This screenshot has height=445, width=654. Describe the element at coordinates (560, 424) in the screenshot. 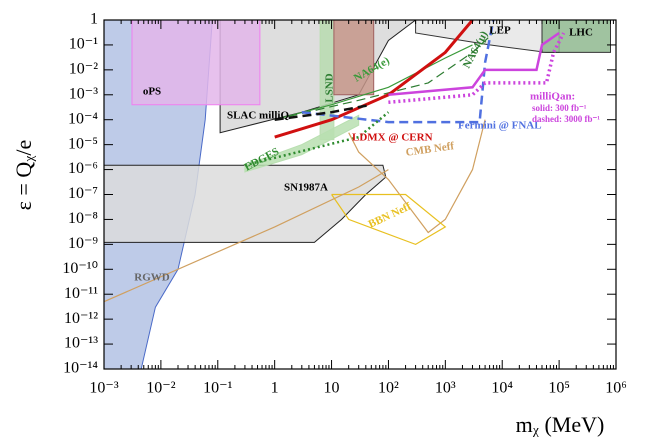

I see `x-axis-label: mᵪ (MeV)` at that location.